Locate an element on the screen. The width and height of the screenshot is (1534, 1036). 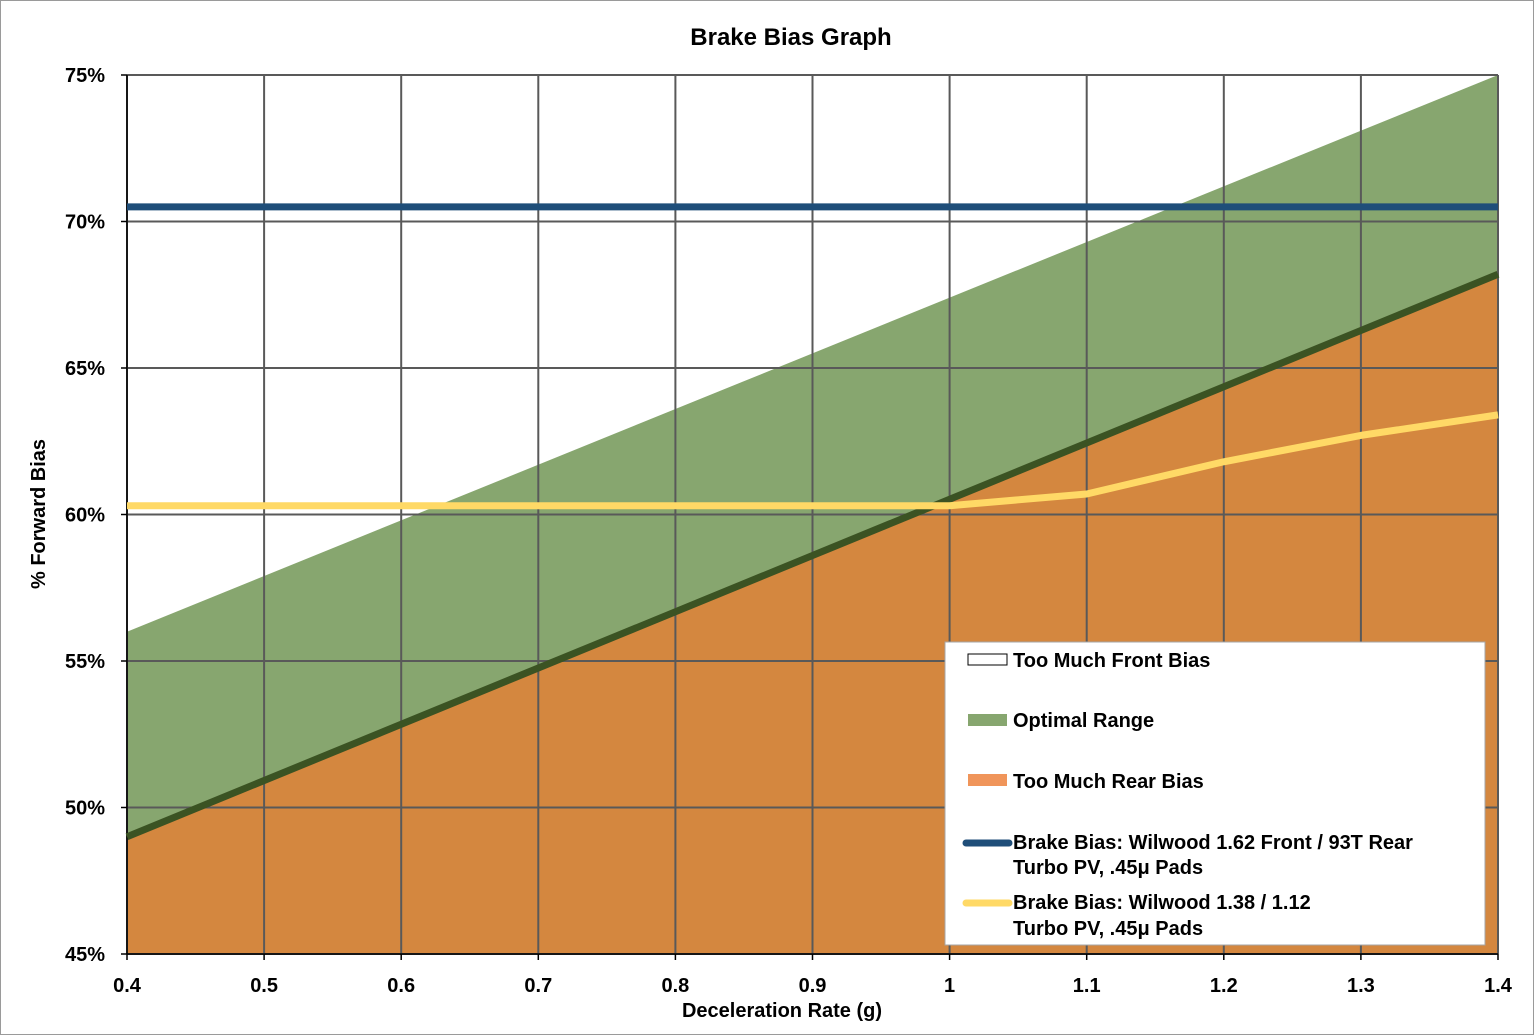
x-tick-label: 1 is located at coordinates (949, 986).